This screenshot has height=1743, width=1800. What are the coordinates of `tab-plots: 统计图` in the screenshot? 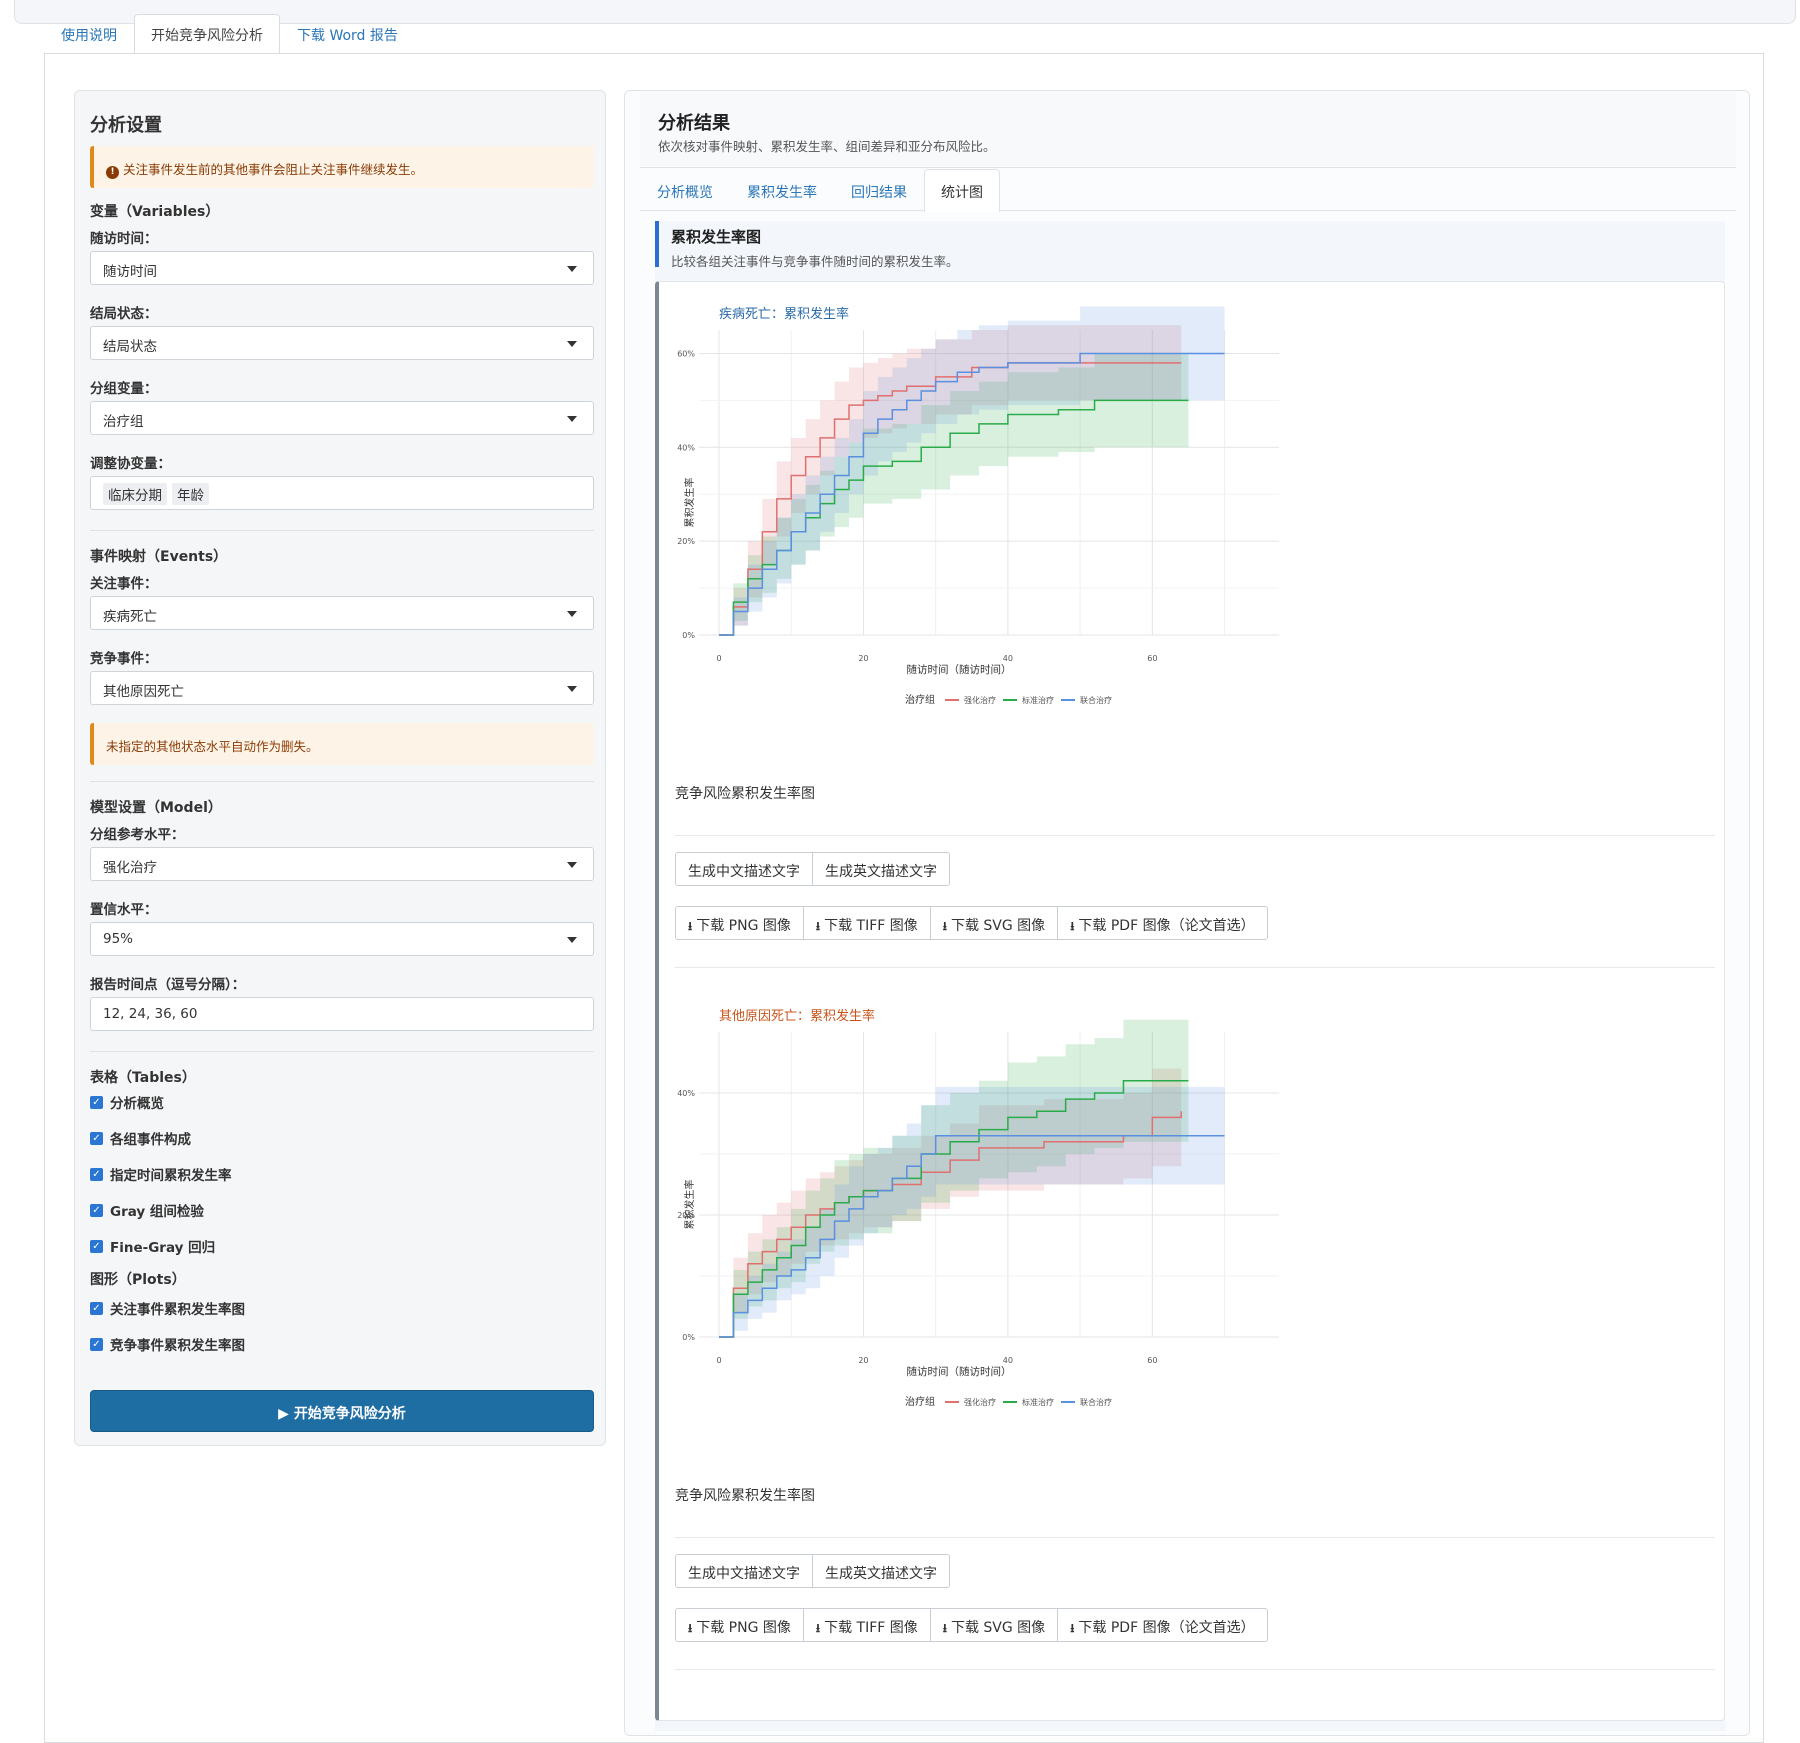 It's located at (962, 190).